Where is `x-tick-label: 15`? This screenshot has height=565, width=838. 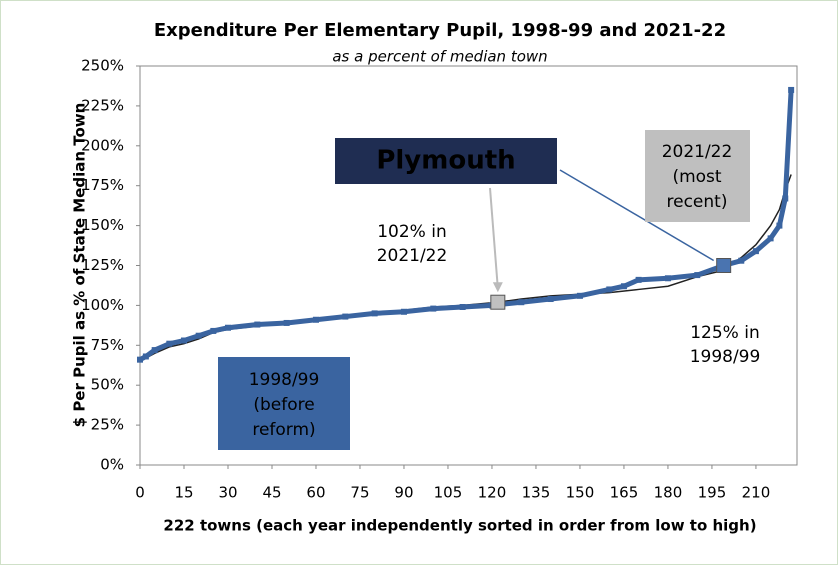 x-tick-label: 15 is located at coordinates (183, 493).